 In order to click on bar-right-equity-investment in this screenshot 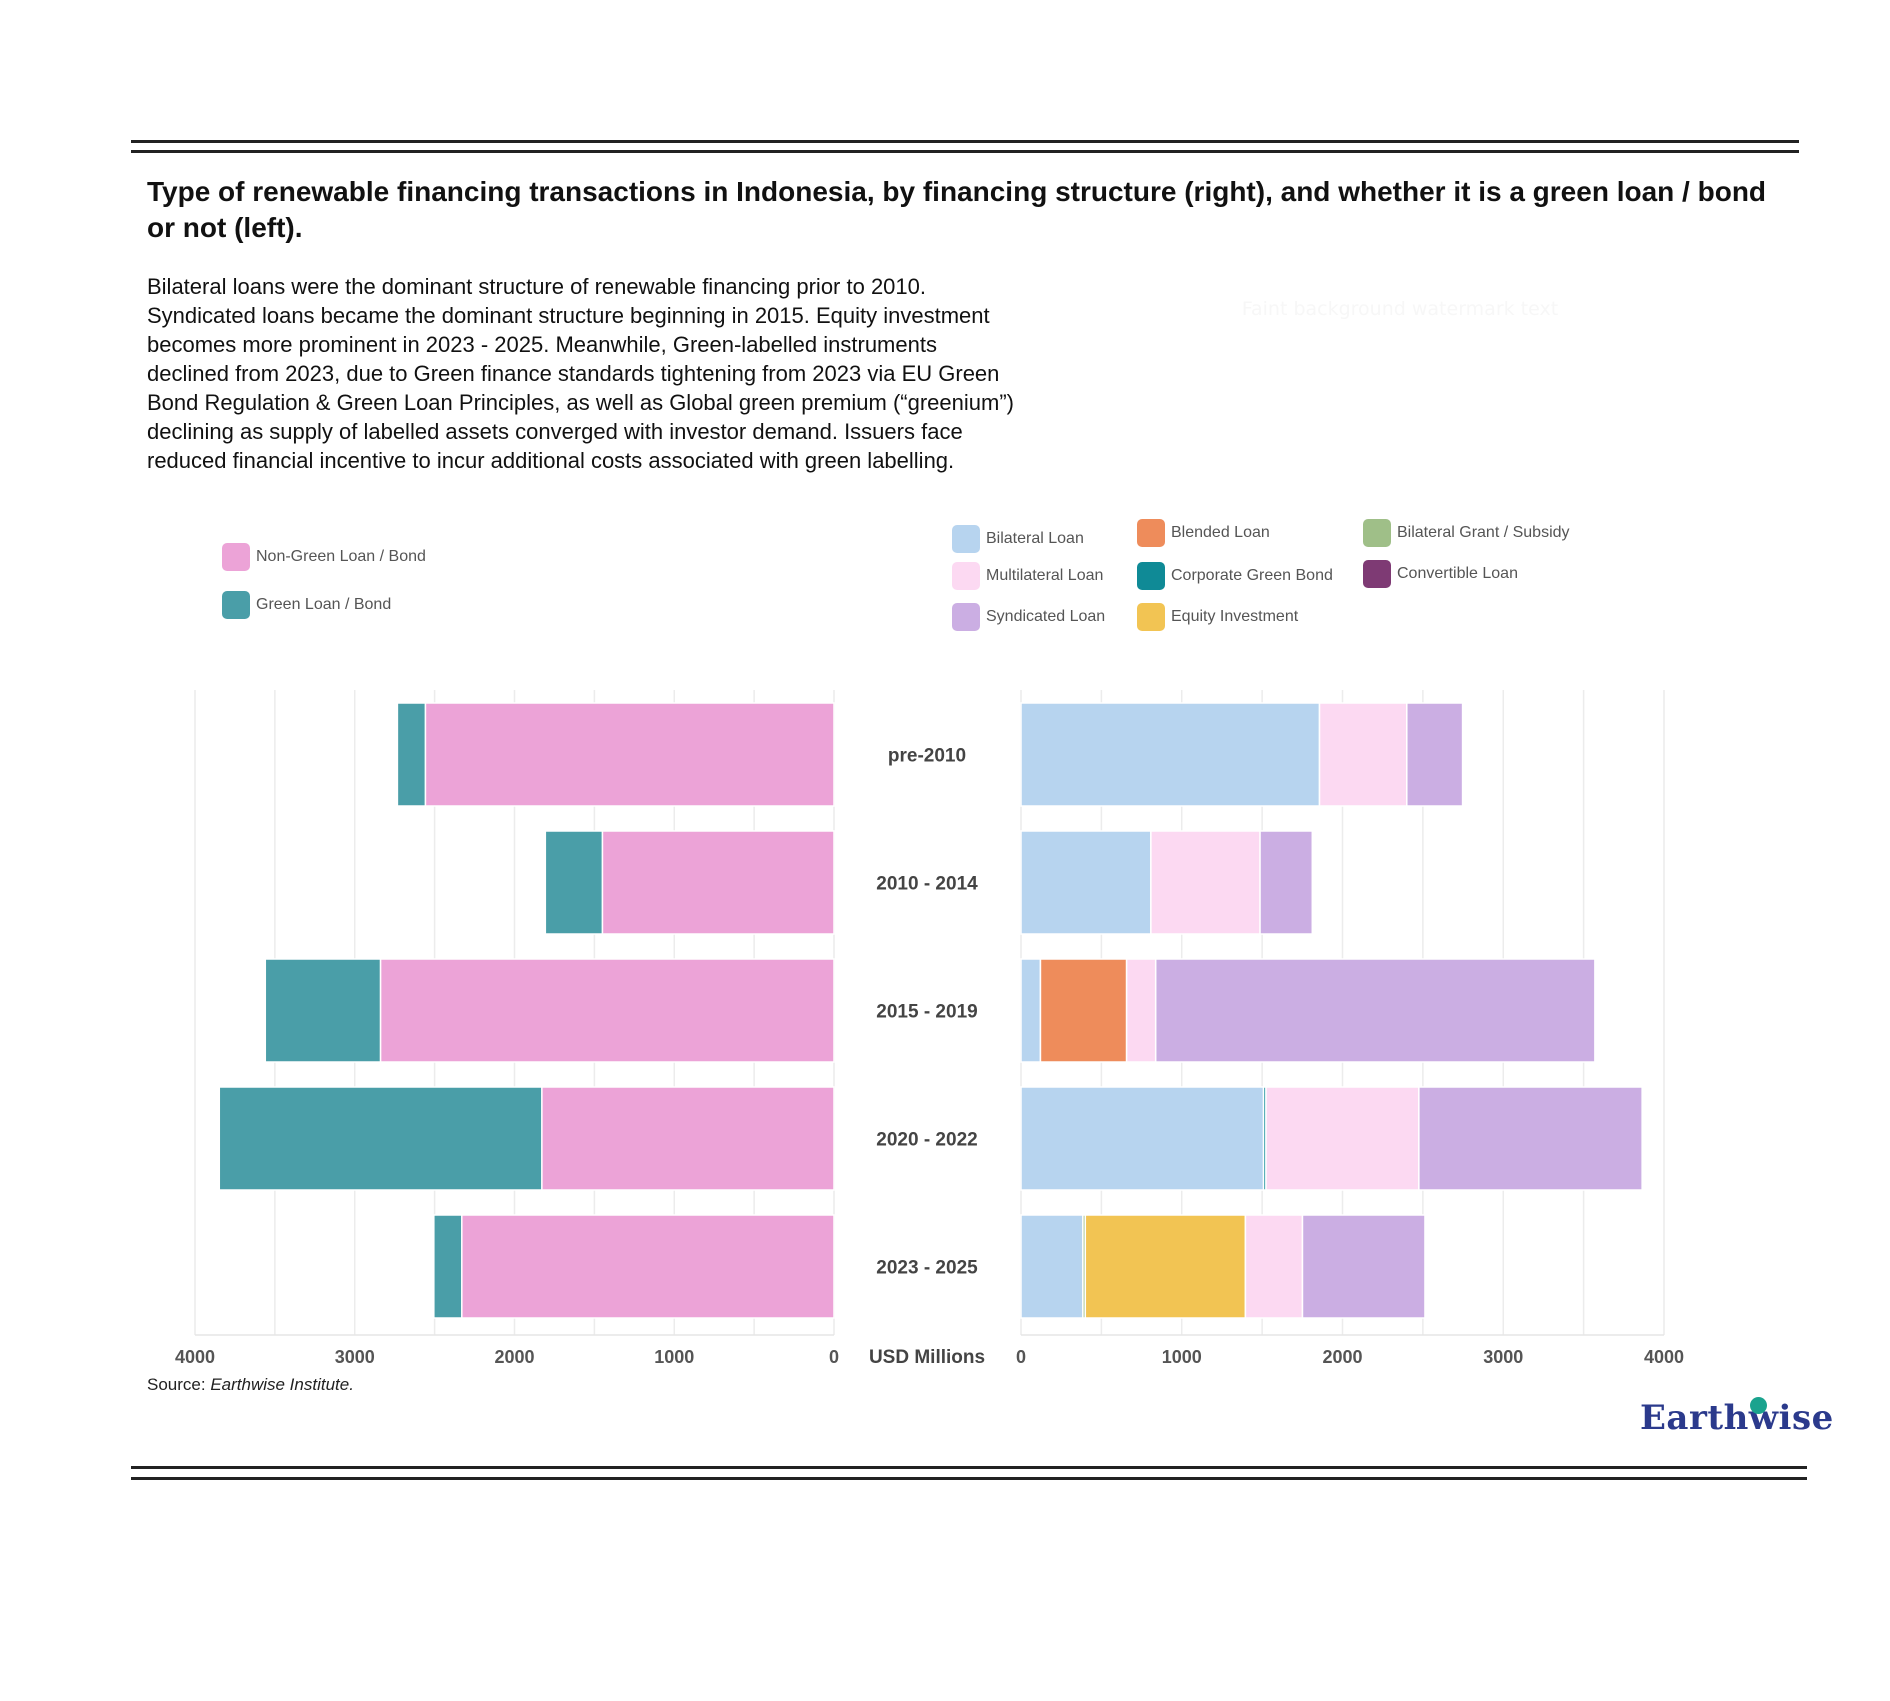, I will do `click(1165, 1266)`.